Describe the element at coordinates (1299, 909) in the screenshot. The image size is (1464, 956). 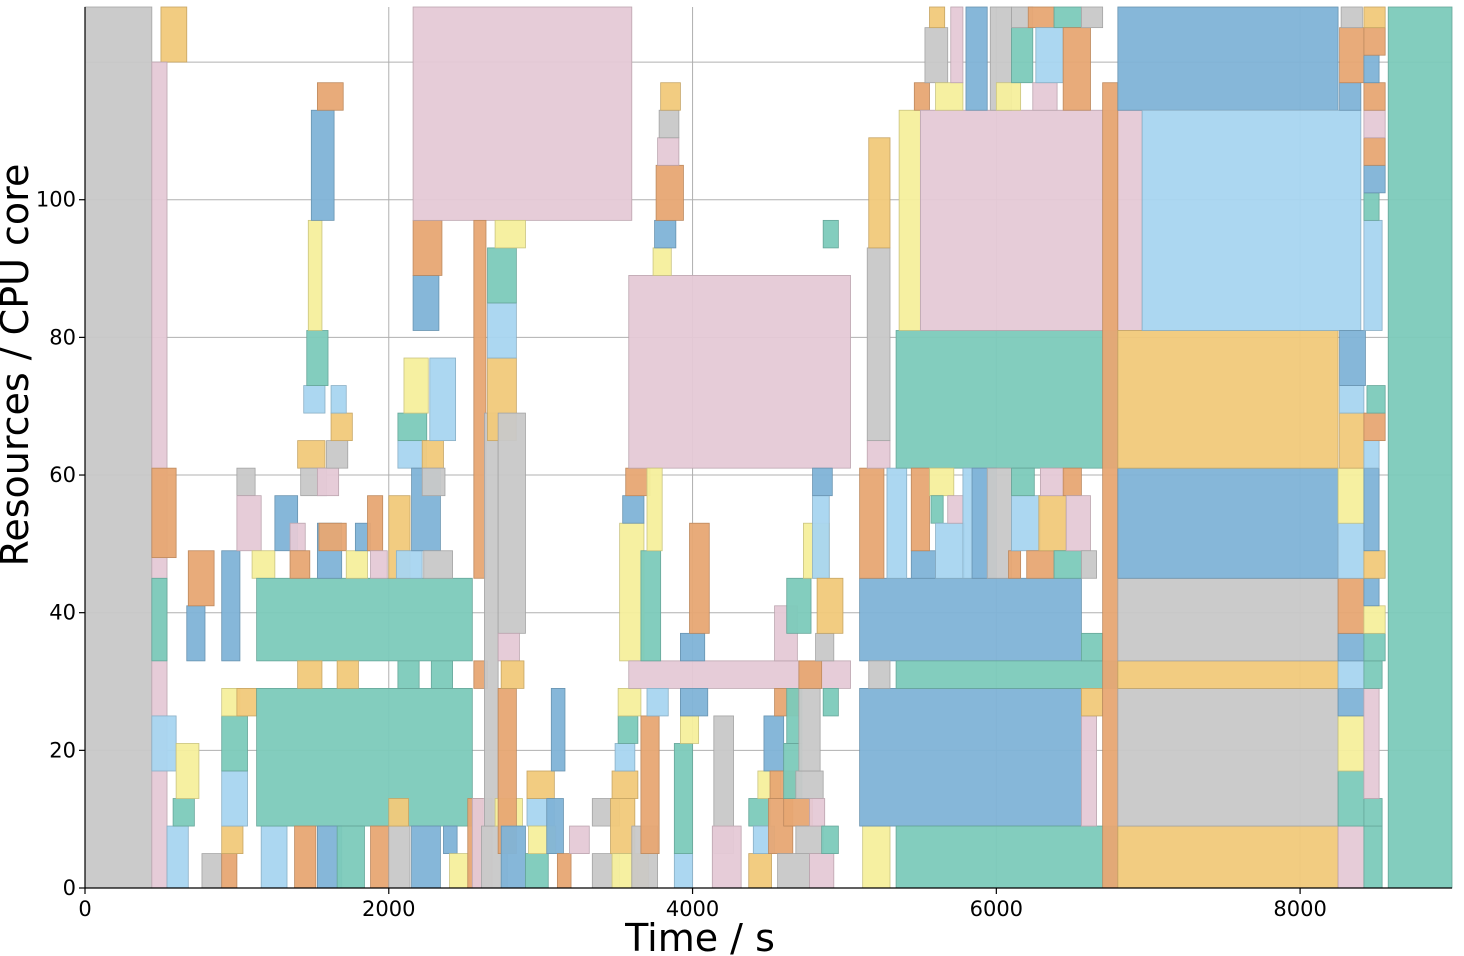
I see `x-tick-label: 8000` at that location.